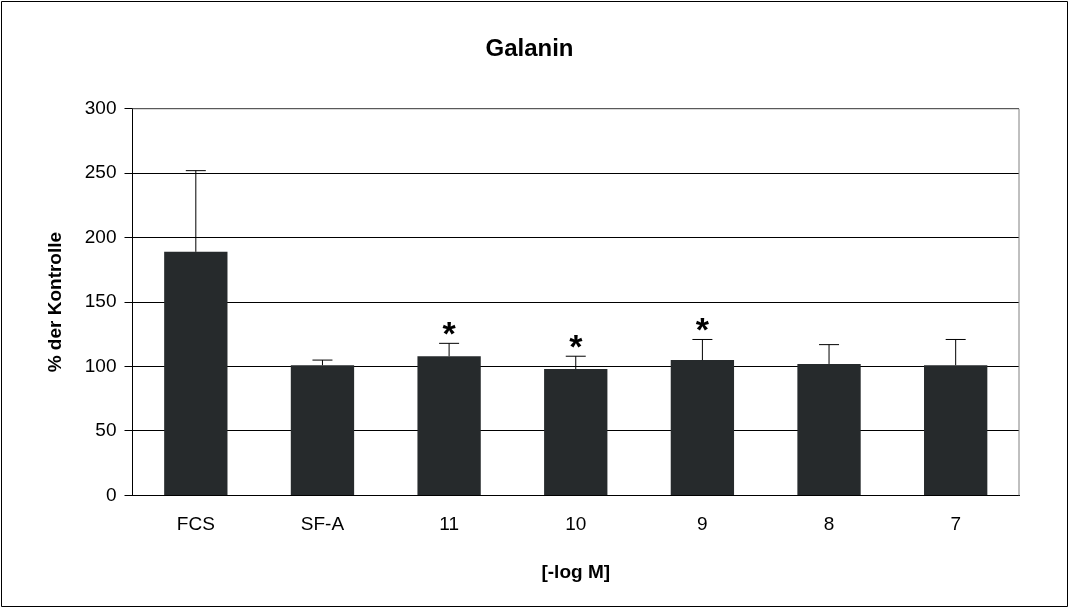  Describe the element at coordinates (576, 524) in the screenshot. I see `x-tick-label: 10` at that location.